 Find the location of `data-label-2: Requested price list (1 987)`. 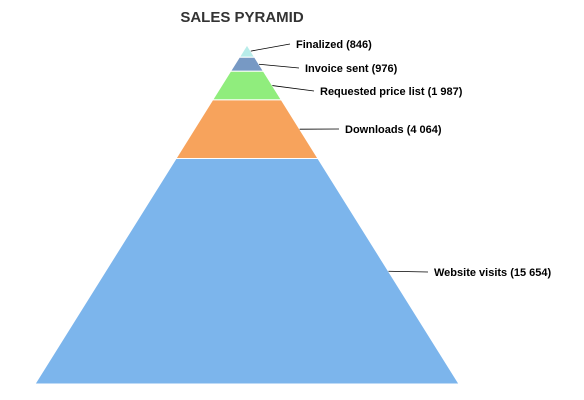

data-label-2: Requested price list (1 987) is located at coordinates (391, 92).